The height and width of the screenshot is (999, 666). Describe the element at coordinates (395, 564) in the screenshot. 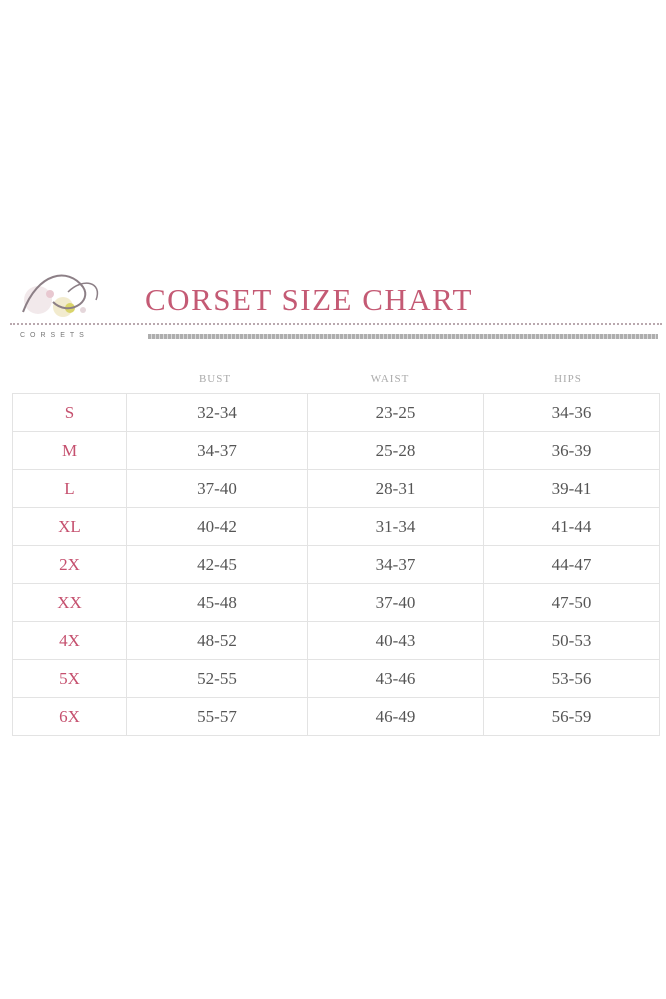

I see `waist-cell: 34-37` at that location.